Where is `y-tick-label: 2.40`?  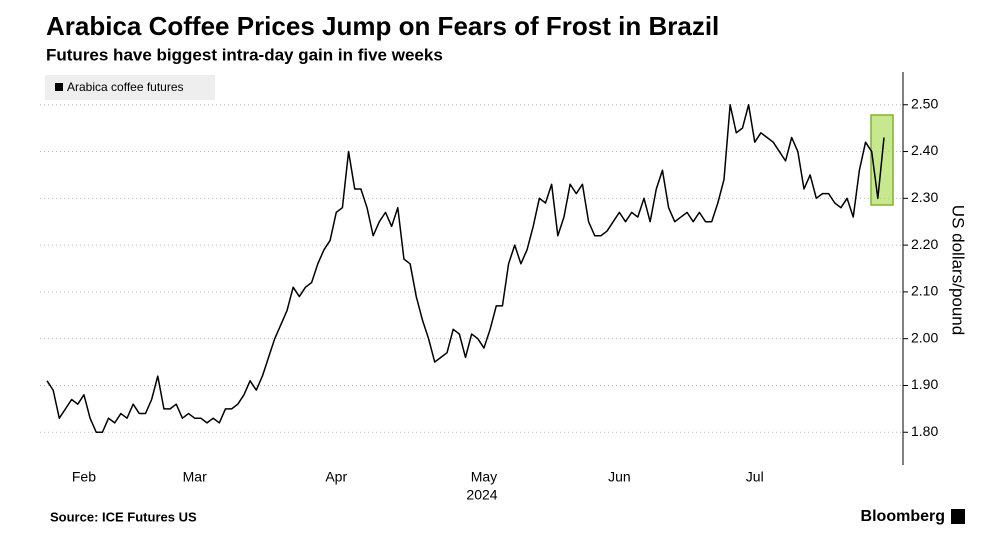 y-tick-label: 2.40 is located at coordinates (924, 150).